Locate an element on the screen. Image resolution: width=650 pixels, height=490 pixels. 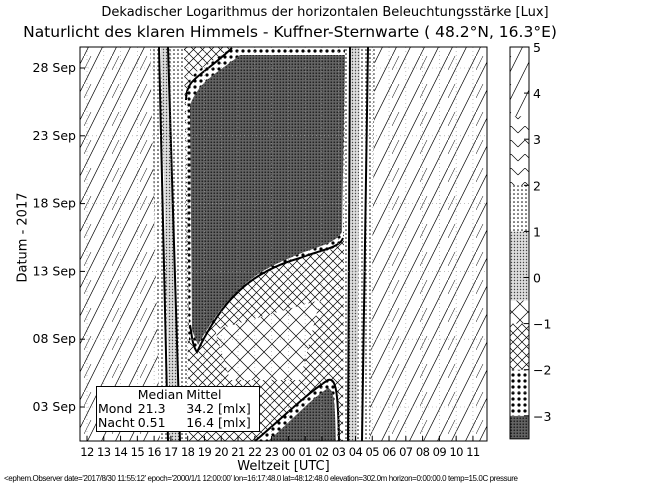
row-mittel: 34.2 [mlx] is located at coordinates (218, 408).